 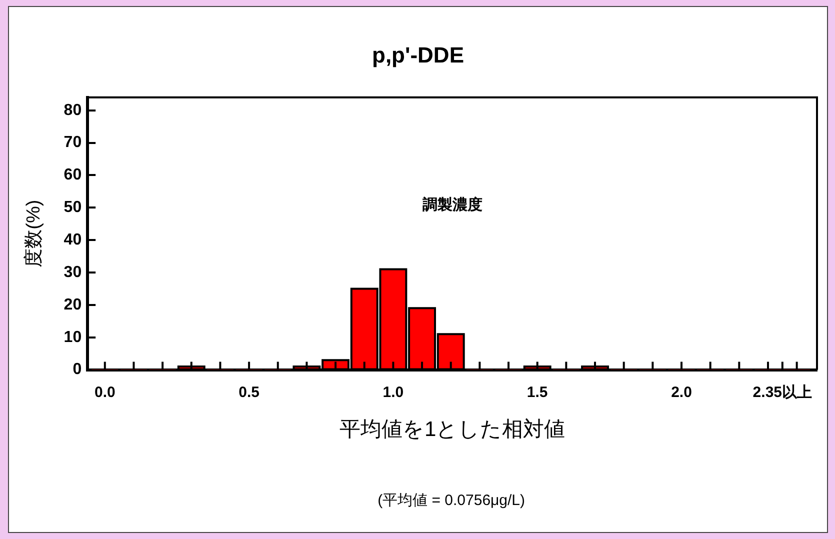 I want to click on x-tick-label: 2.35以上, so click(x=782, y=392).